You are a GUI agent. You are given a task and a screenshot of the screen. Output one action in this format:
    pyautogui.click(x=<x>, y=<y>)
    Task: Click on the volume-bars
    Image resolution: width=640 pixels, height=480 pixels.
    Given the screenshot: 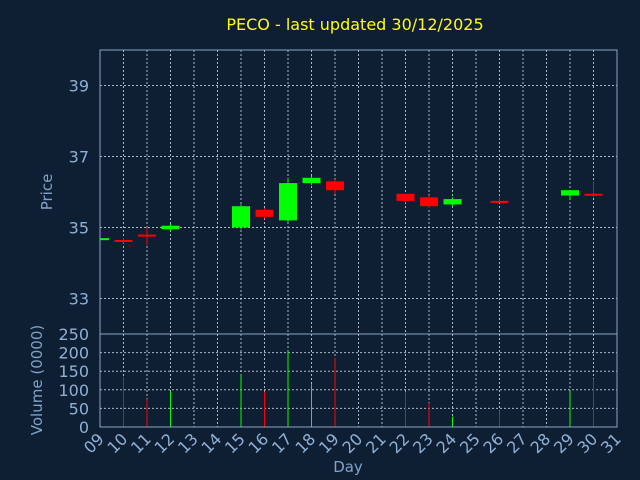 What is the action you would take?
    pyautogui.click(x=358, y=388)
    